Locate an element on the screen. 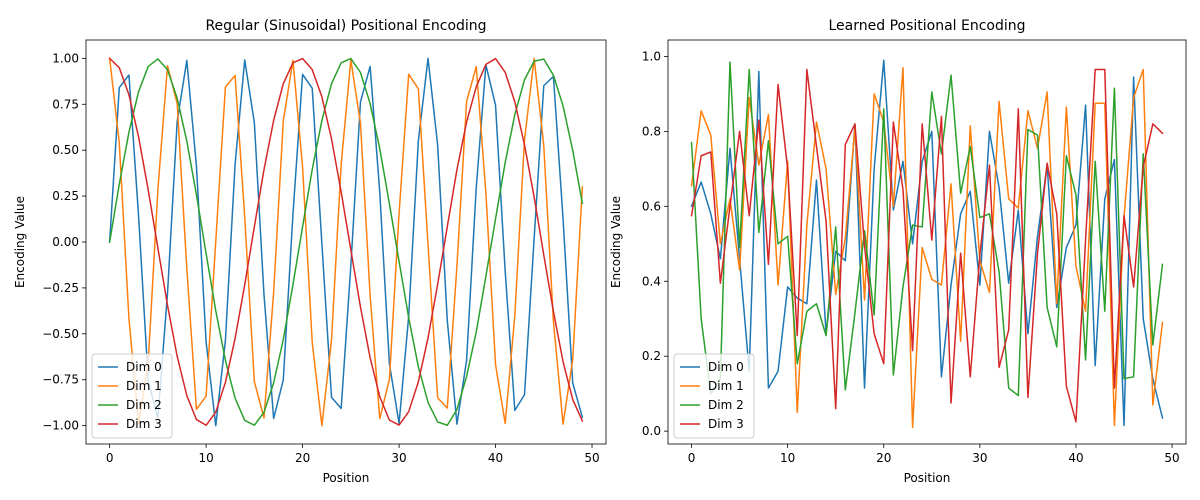 The width and height of the screenshot is (1200, 500). y-tick-label: 0.6 is located at coordinates (651, 206).